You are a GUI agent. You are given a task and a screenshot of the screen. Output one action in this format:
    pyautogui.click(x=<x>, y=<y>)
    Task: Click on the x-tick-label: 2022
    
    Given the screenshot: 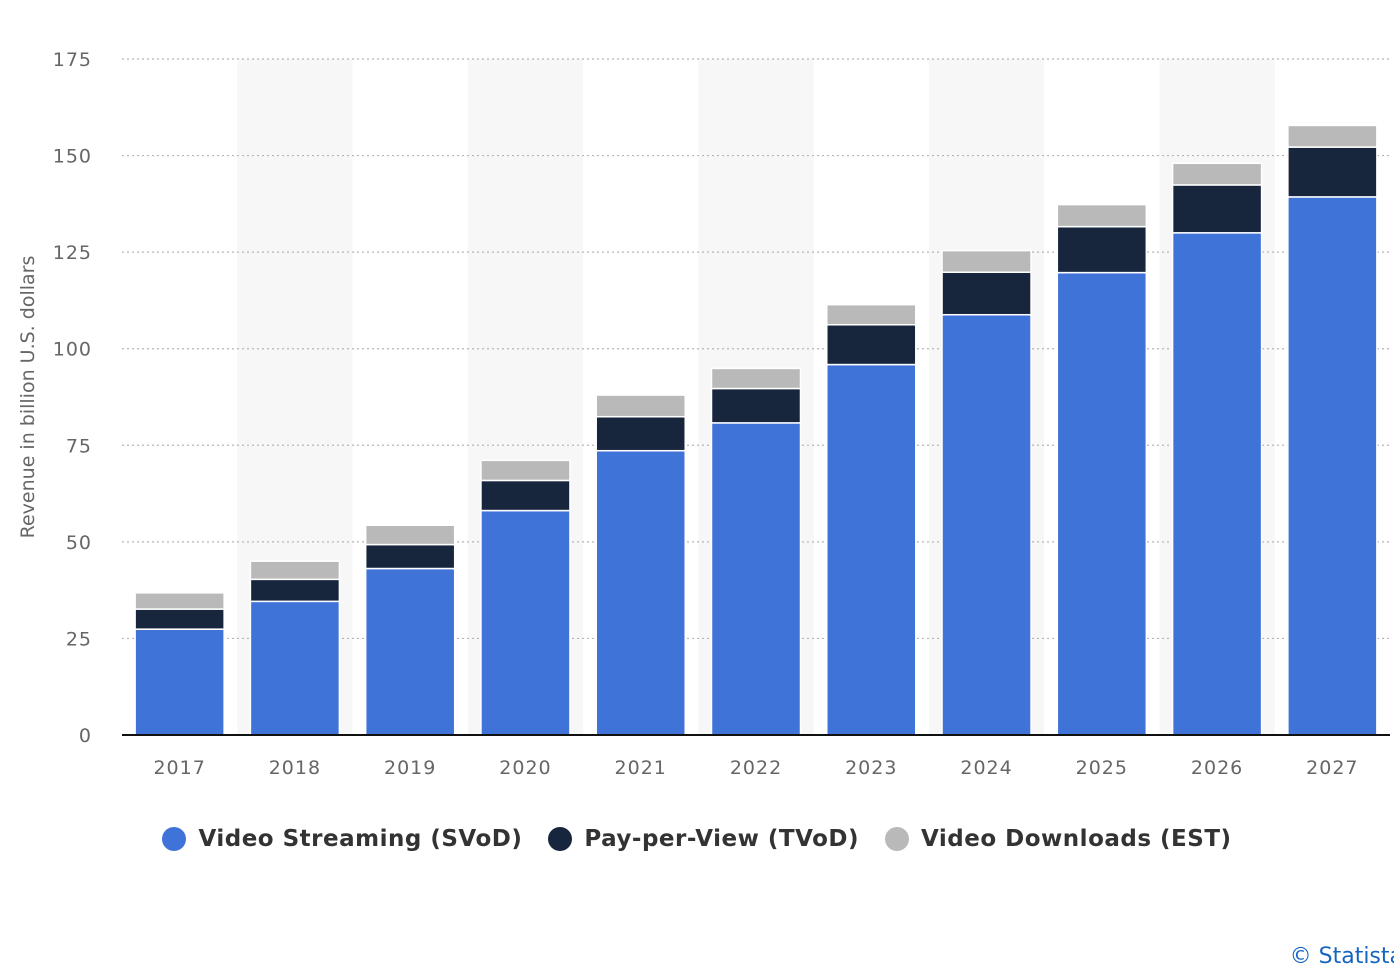 What is the action you would take?
    pyautogui.click(x=756, y=768)
    